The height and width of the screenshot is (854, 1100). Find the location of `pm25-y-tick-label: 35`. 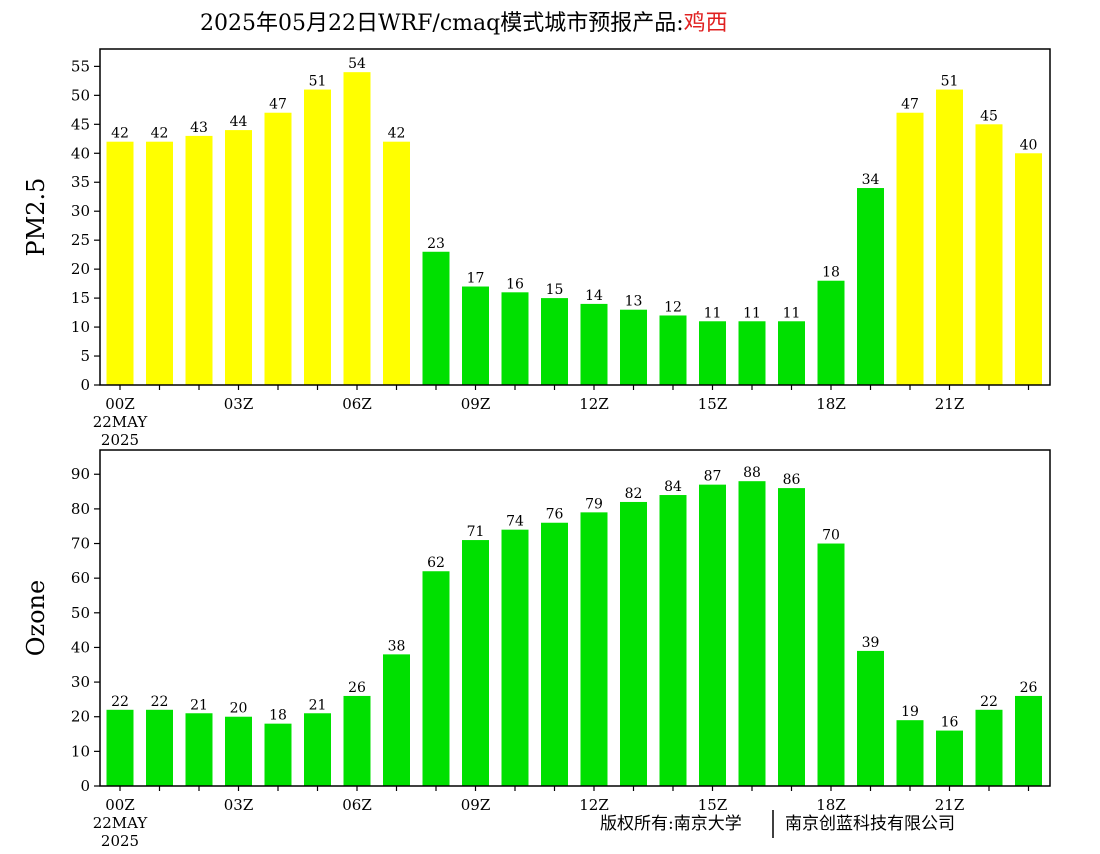

pm25-y-tick-label: 35 is located at coordinates (80, 182).